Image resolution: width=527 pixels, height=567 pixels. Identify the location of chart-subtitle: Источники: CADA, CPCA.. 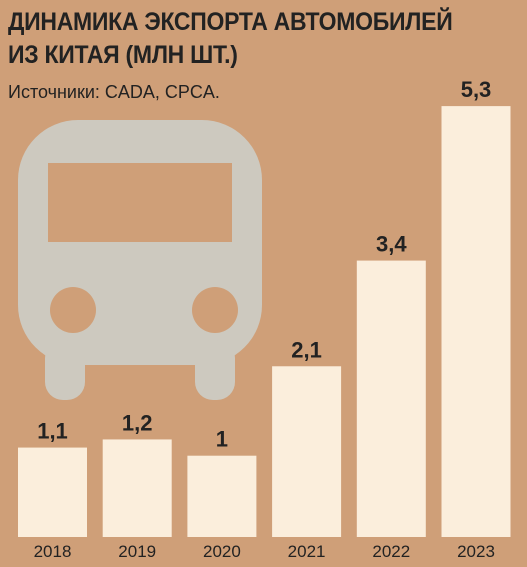
(114, 92).